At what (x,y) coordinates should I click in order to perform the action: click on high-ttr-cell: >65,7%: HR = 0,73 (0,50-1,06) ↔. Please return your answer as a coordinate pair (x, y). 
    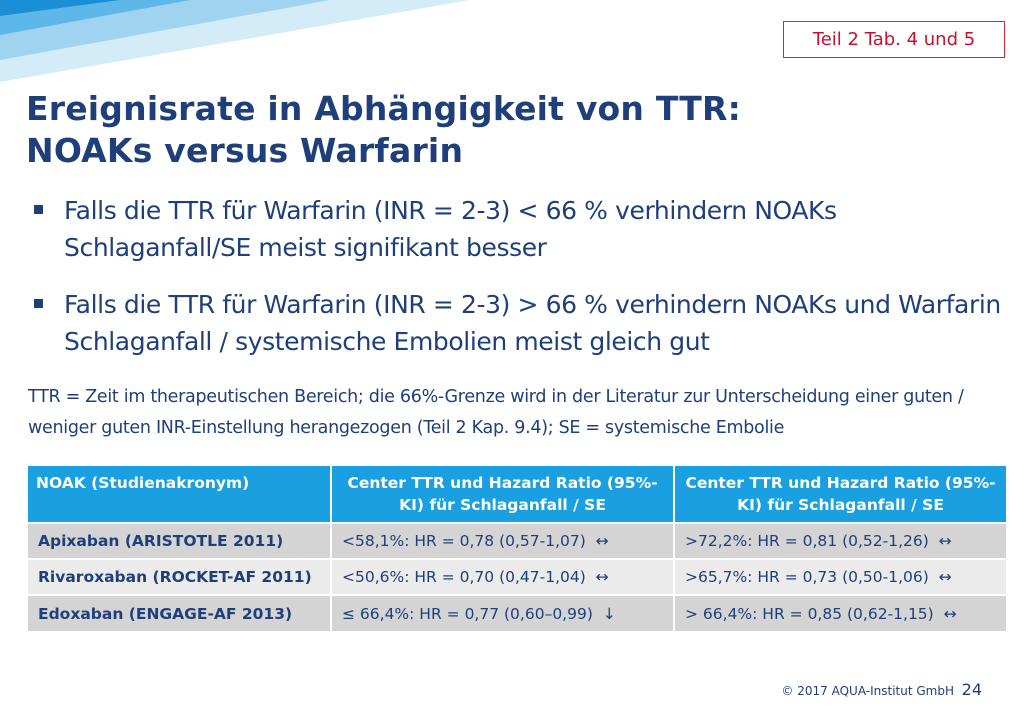
    Looking at the image, I should click on (840, 576).